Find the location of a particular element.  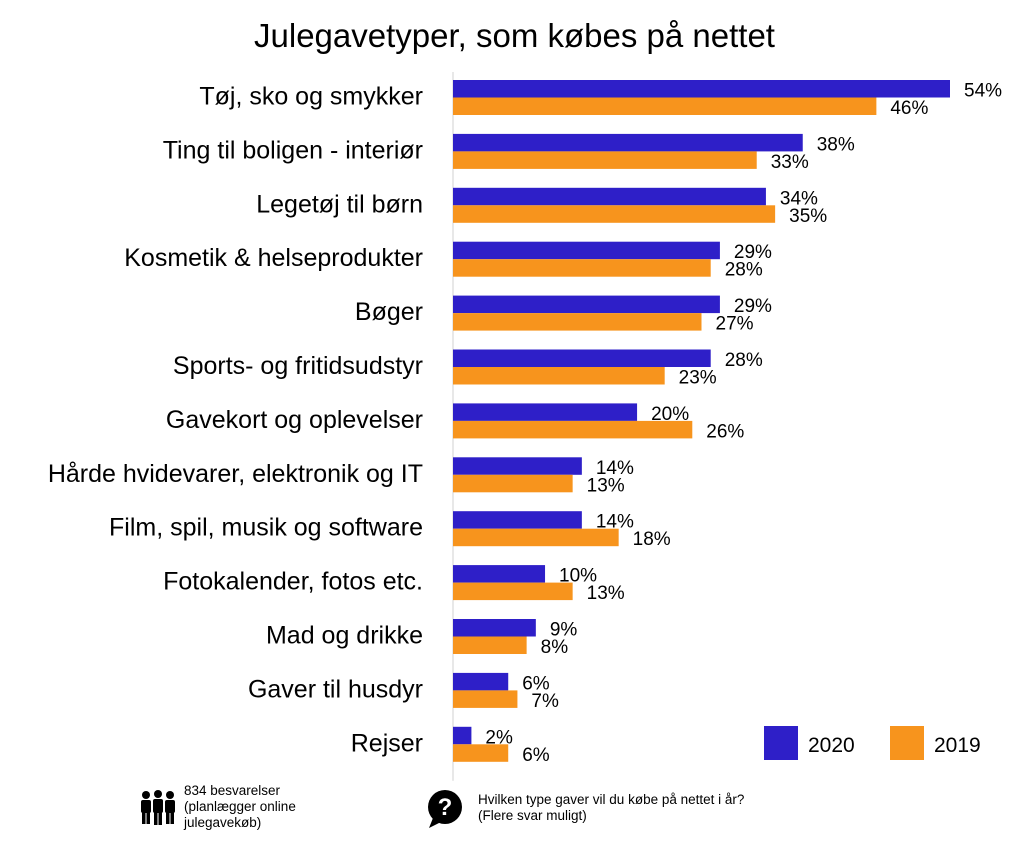

category-label: Tøj, sko og smykker is located at coordinates (311, 97).